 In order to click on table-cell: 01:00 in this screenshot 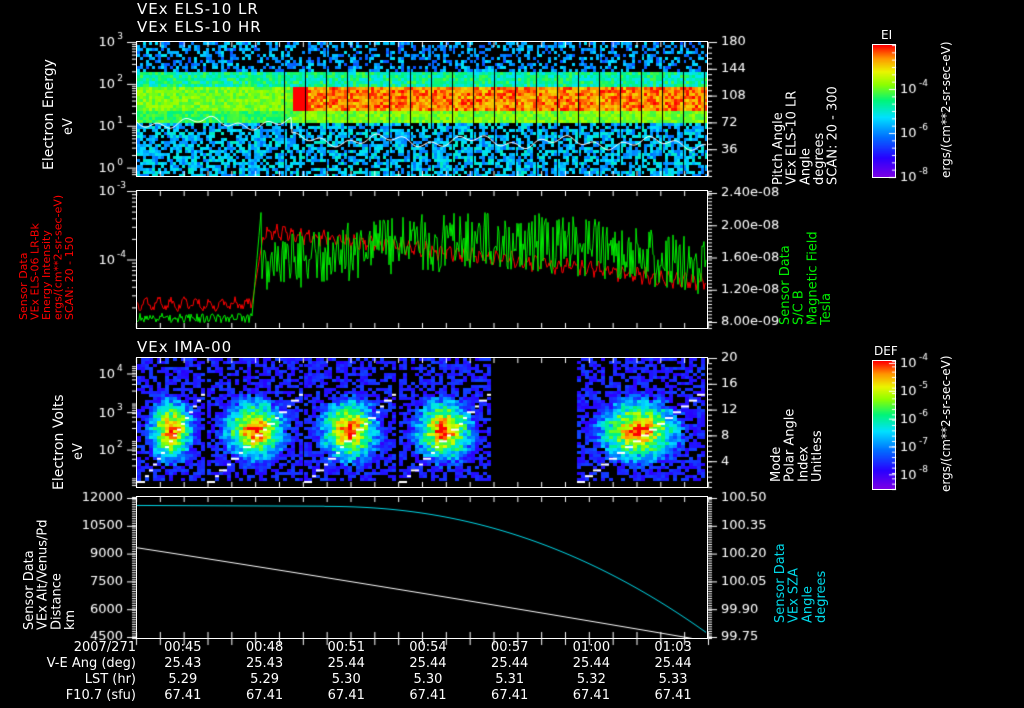, I will do `click(591, 647)`.